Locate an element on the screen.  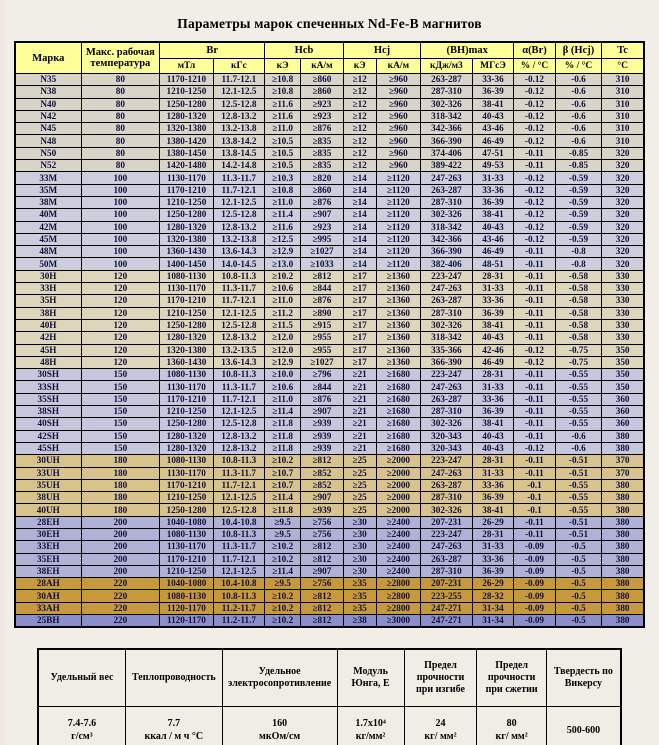
prop-header-thermal-conductivity: Теплопроводность is located at coordinates (173, 678).